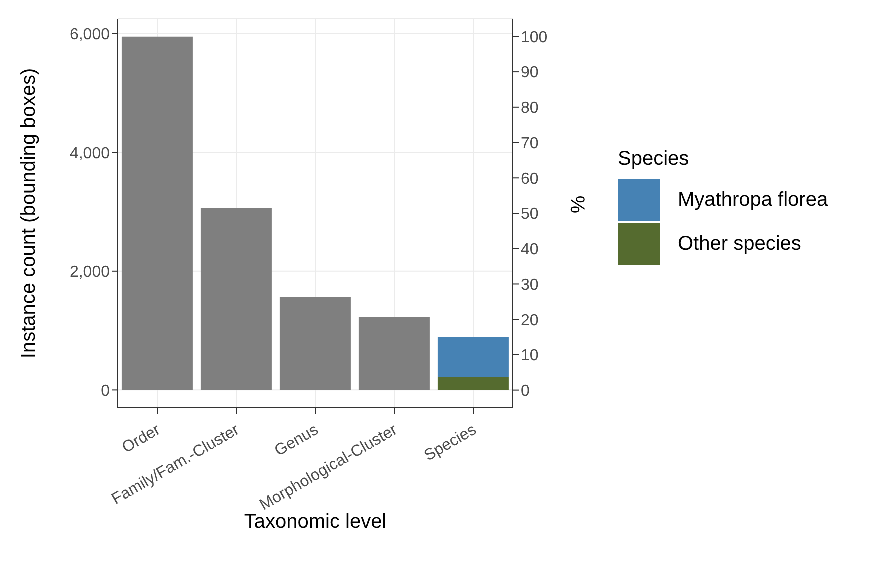  What do you see at coordinates (105, 391) in the screenshot?
I see `y-tick-label: 0` at bounding box center [105, 391].